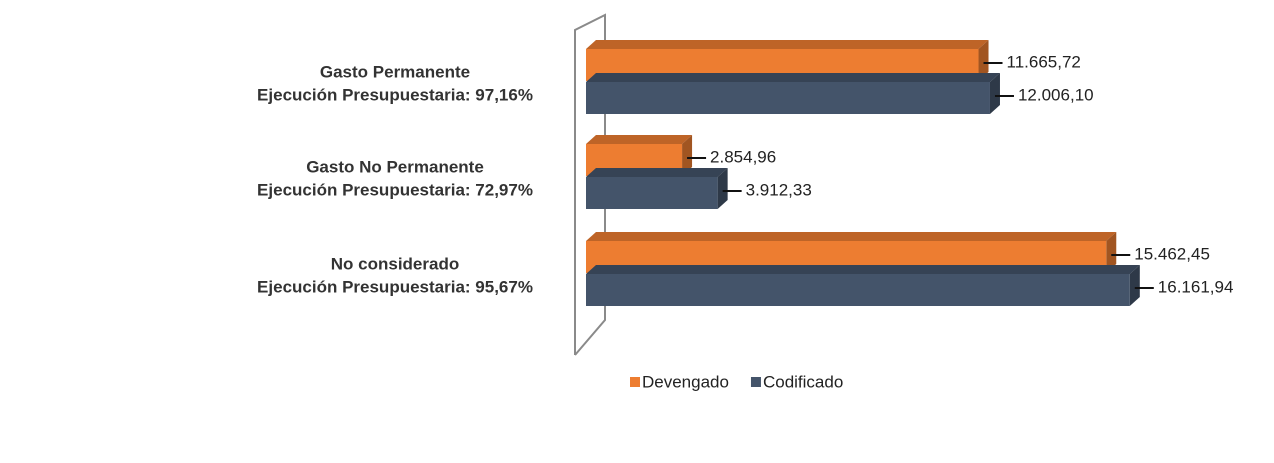 Image resolution: width=1274 pixels, height=463 pixels. Describe the element at coordinates (1044, 61) in the screenshot. I see `value-label: 11.665,72` at that location.